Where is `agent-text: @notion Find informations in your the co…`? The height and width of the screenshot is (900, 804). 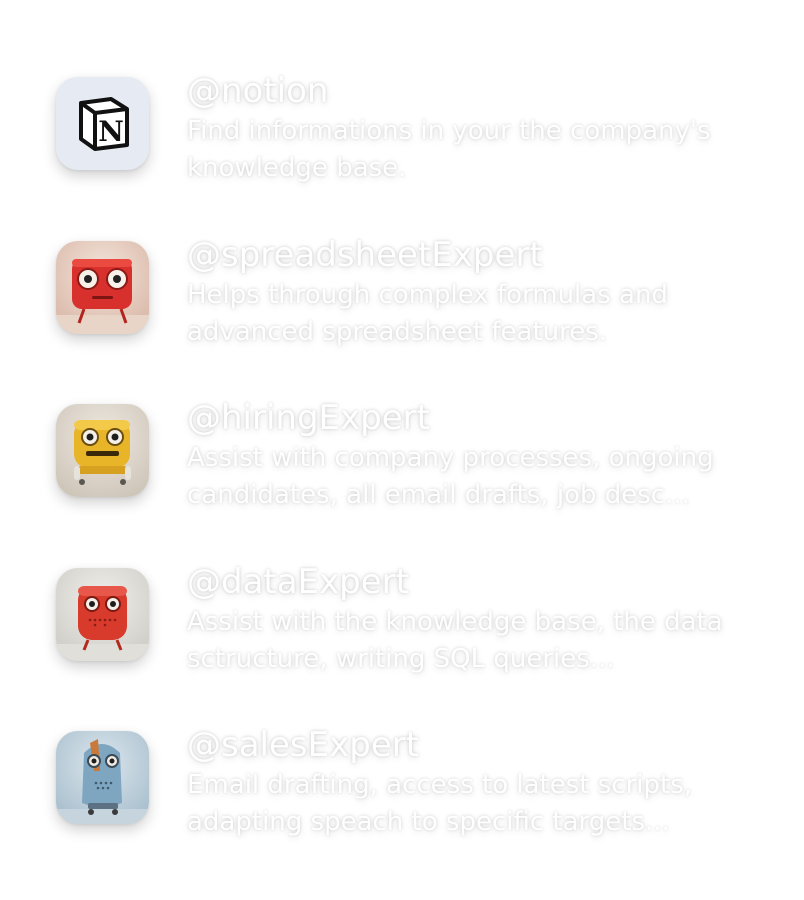
agent-text: @notion Find informations in your the co… is located at coordinates (459, 128).